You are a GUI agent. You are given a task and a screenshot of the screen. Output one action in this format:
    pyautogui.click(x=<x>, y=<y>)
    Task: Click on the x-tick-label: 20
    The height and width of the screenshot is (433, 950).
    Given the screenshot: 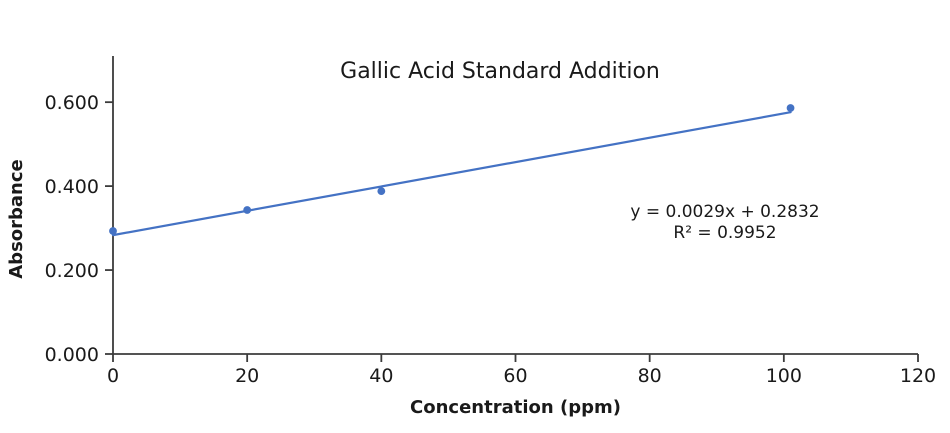 What is the action you would take?
    pyautogui.click(x=247, y=376)
    